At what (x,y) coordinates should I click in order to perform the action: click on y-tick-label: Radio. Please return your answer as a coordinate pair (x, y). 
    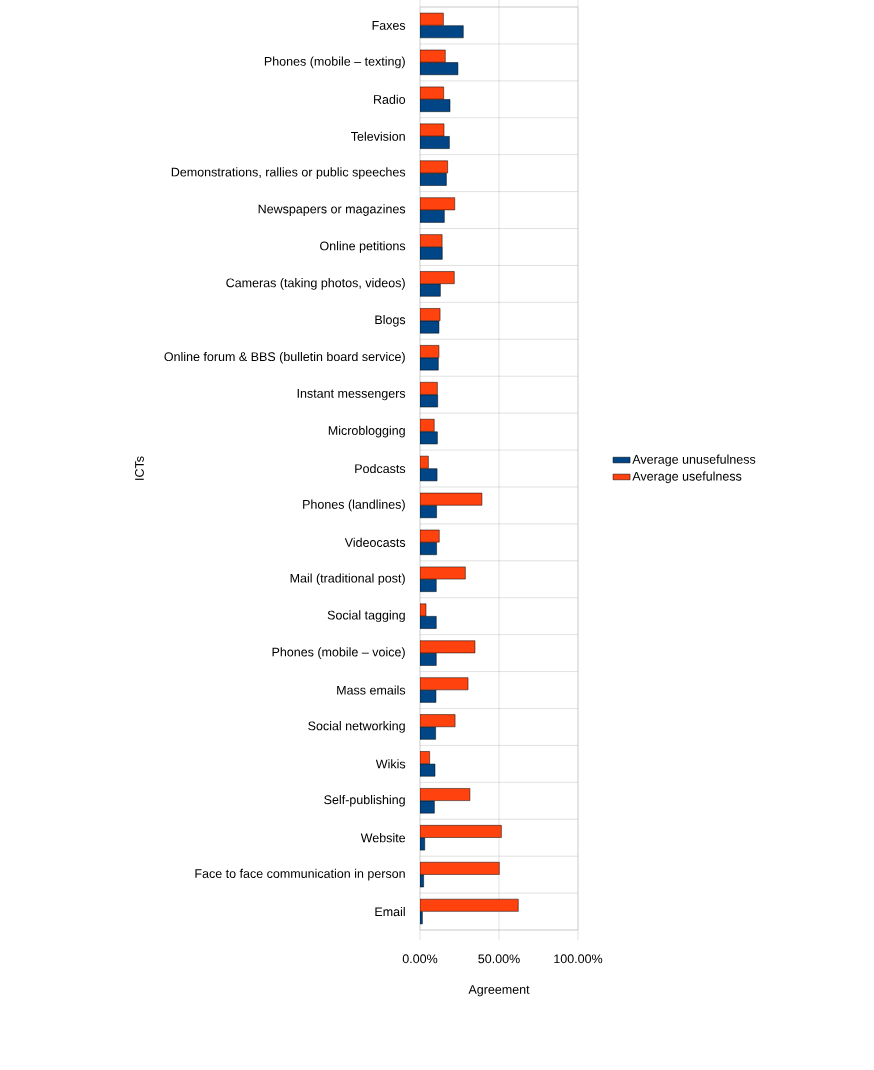
    Looking at the image, I should click on (390, 99).